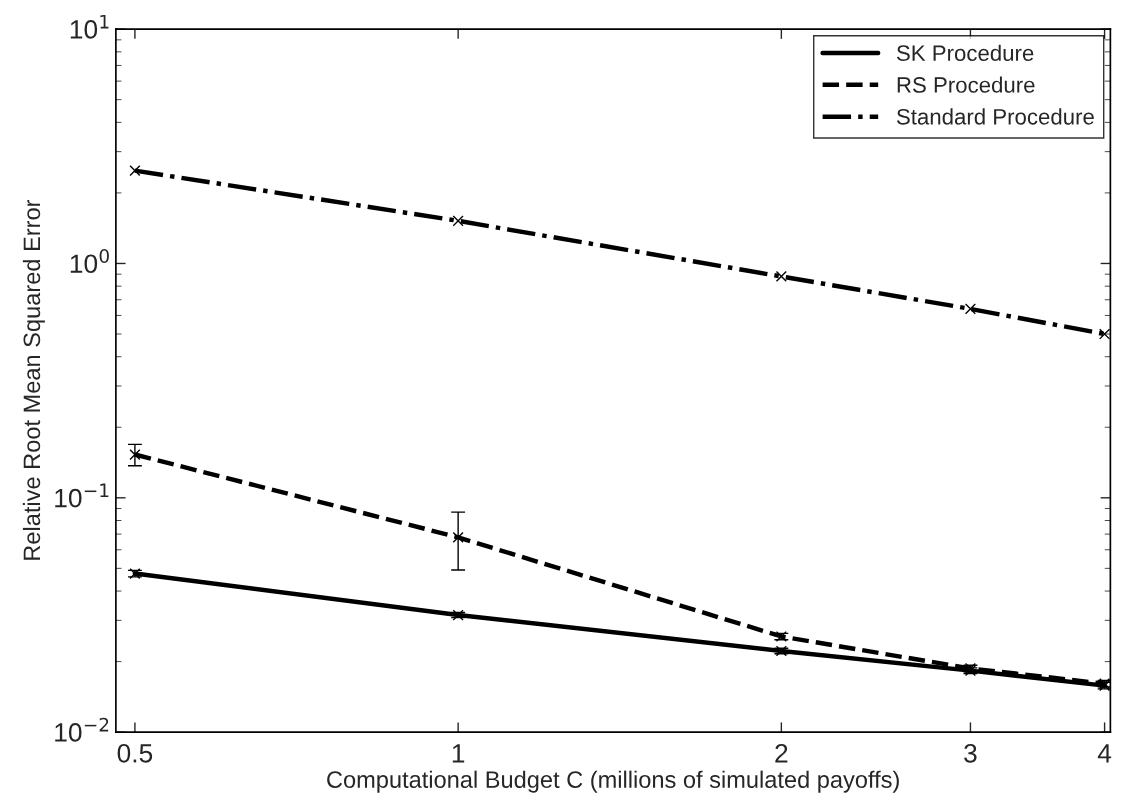  Describe the element at coordinates (82, 495) in the screenshot. I see `y-tick-label: 10$^{−1}$` at that location.